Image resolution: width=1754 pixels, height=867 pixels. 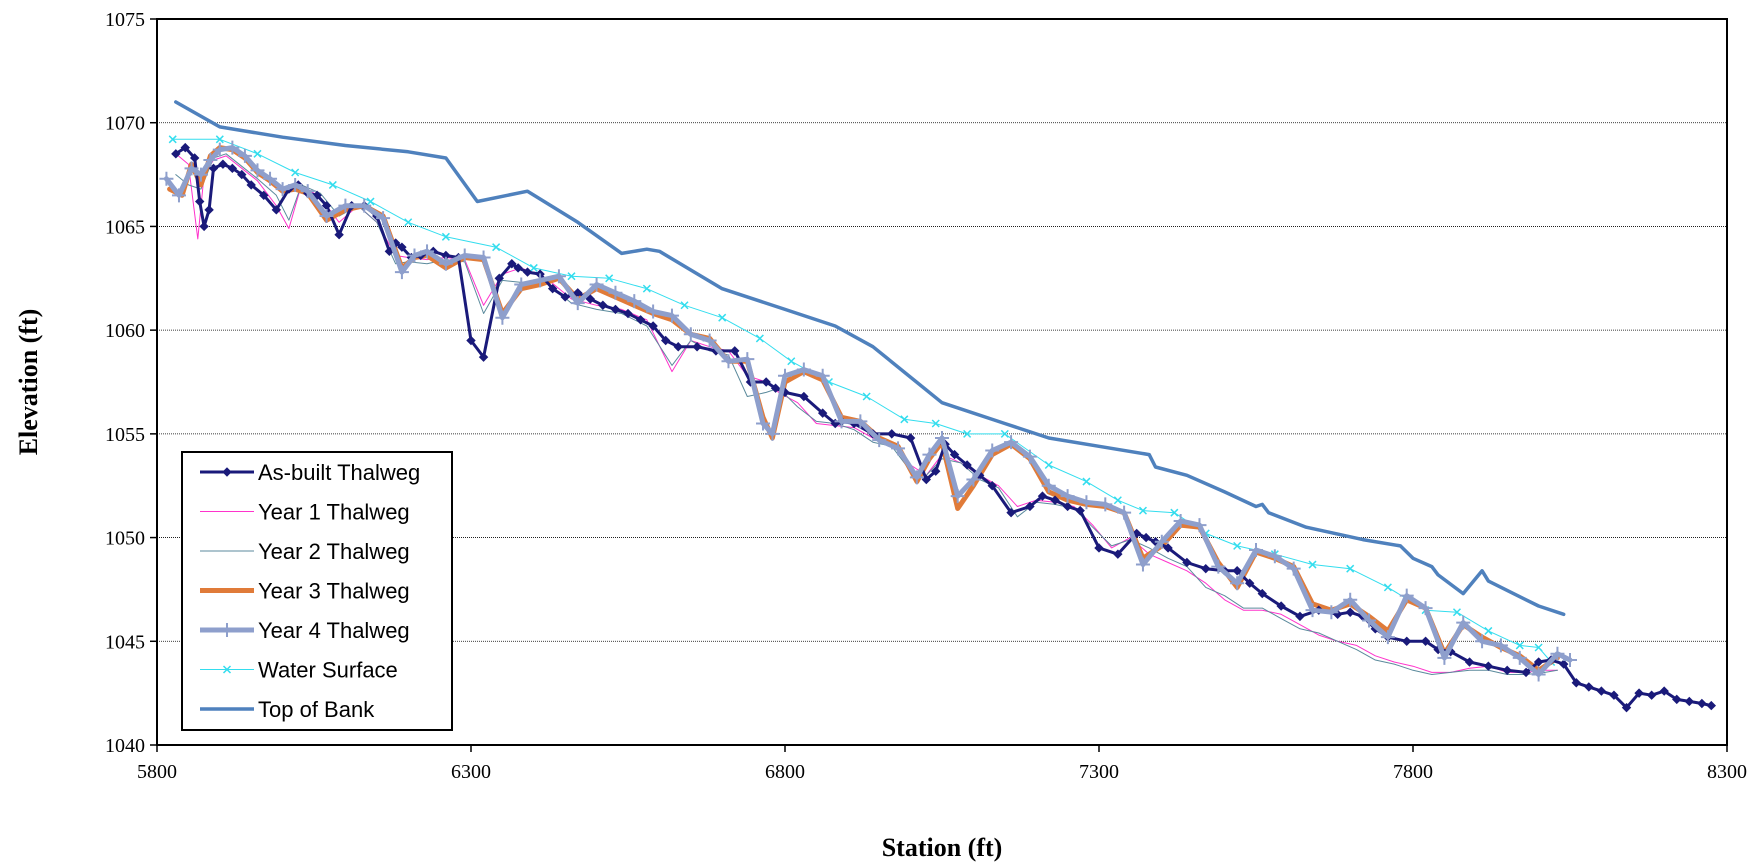 I want to click on legend-item: Top of Bank, so click(x=287, y=709).